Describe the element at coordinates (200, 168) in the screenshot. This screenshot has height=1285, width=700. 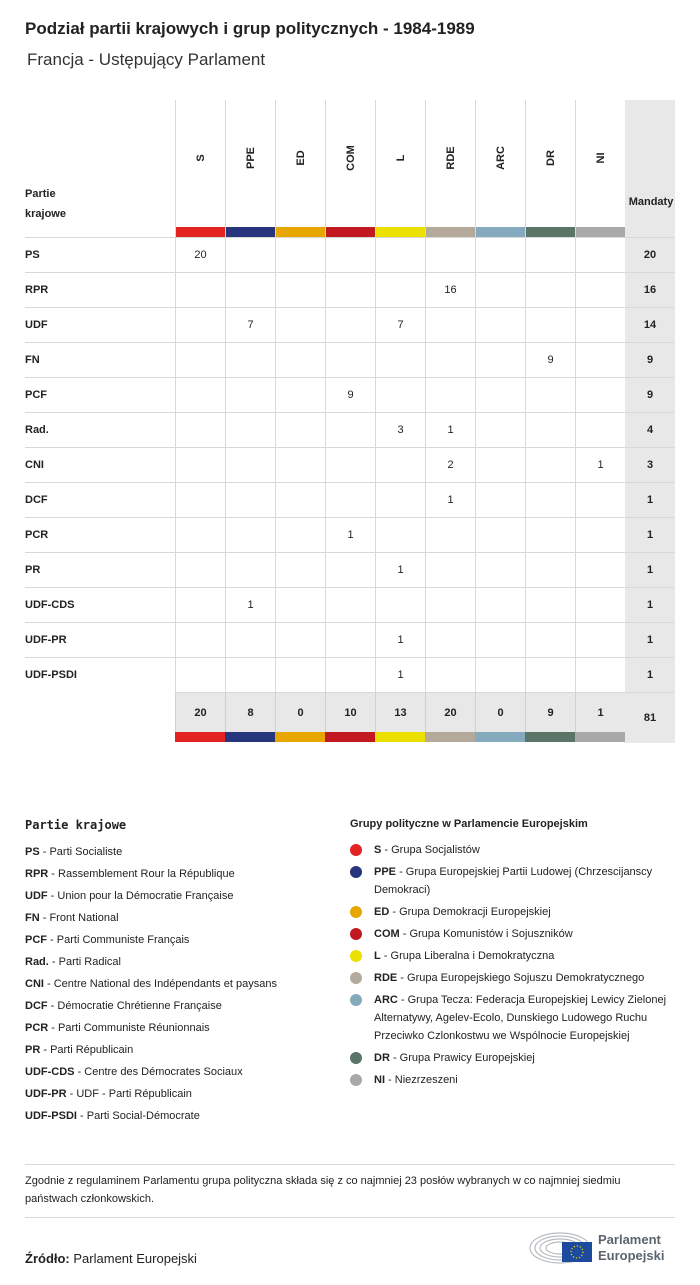
I see `group-column-header: S` at that location.